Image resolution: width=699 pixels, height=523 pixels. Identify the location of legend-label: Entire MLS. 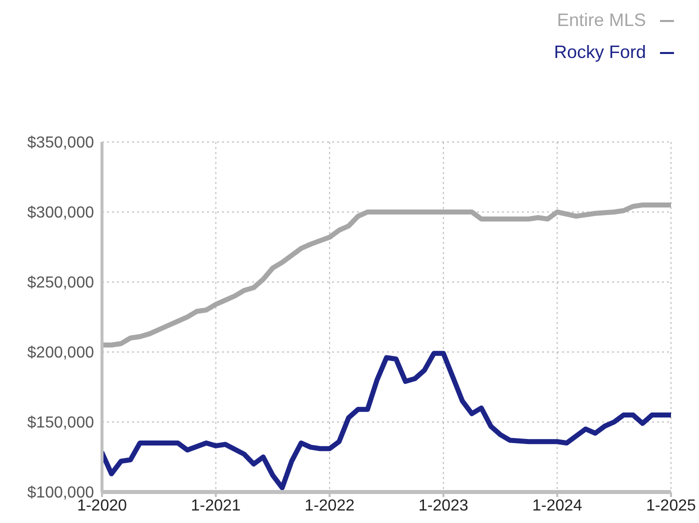
(601, 20).